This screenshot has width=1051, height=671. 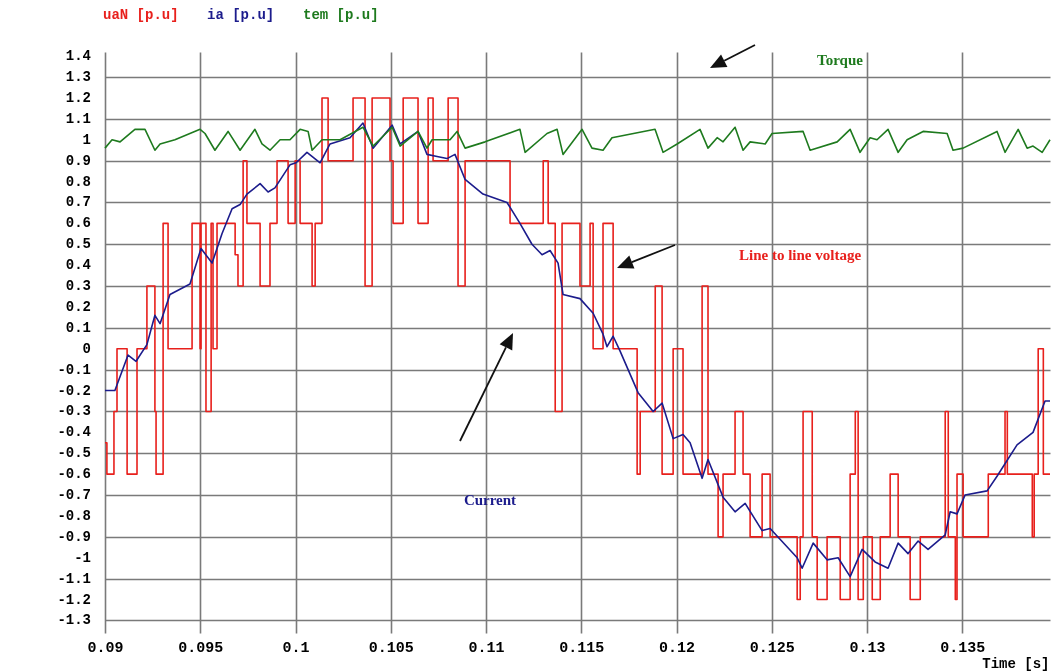 I want to click on x-tick-label: 0.11, so click(x=486, y=648).